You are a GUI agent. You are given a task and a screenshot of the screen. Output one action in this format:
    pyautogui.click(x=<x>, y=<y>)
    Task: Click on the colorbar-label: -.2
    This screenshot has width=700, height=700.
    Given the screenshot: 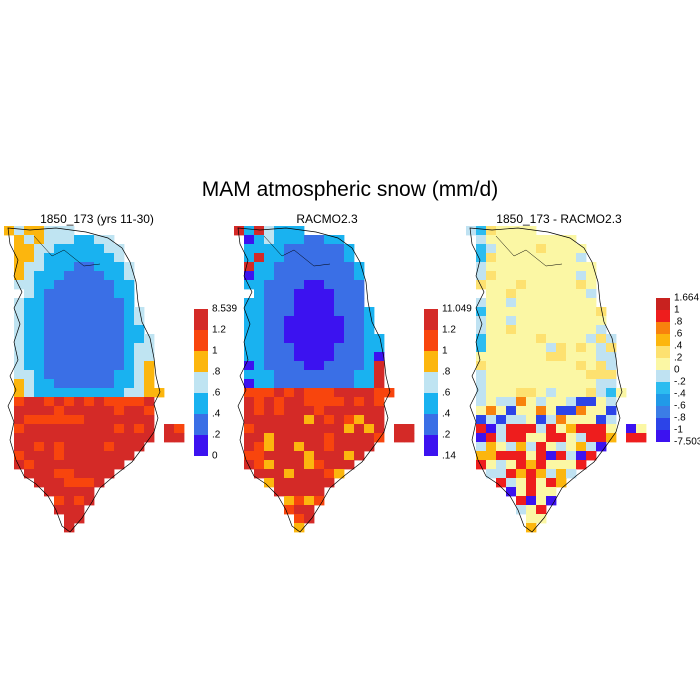 What is the action you would take?
    pyautogui.click(x=680, y=382)
    